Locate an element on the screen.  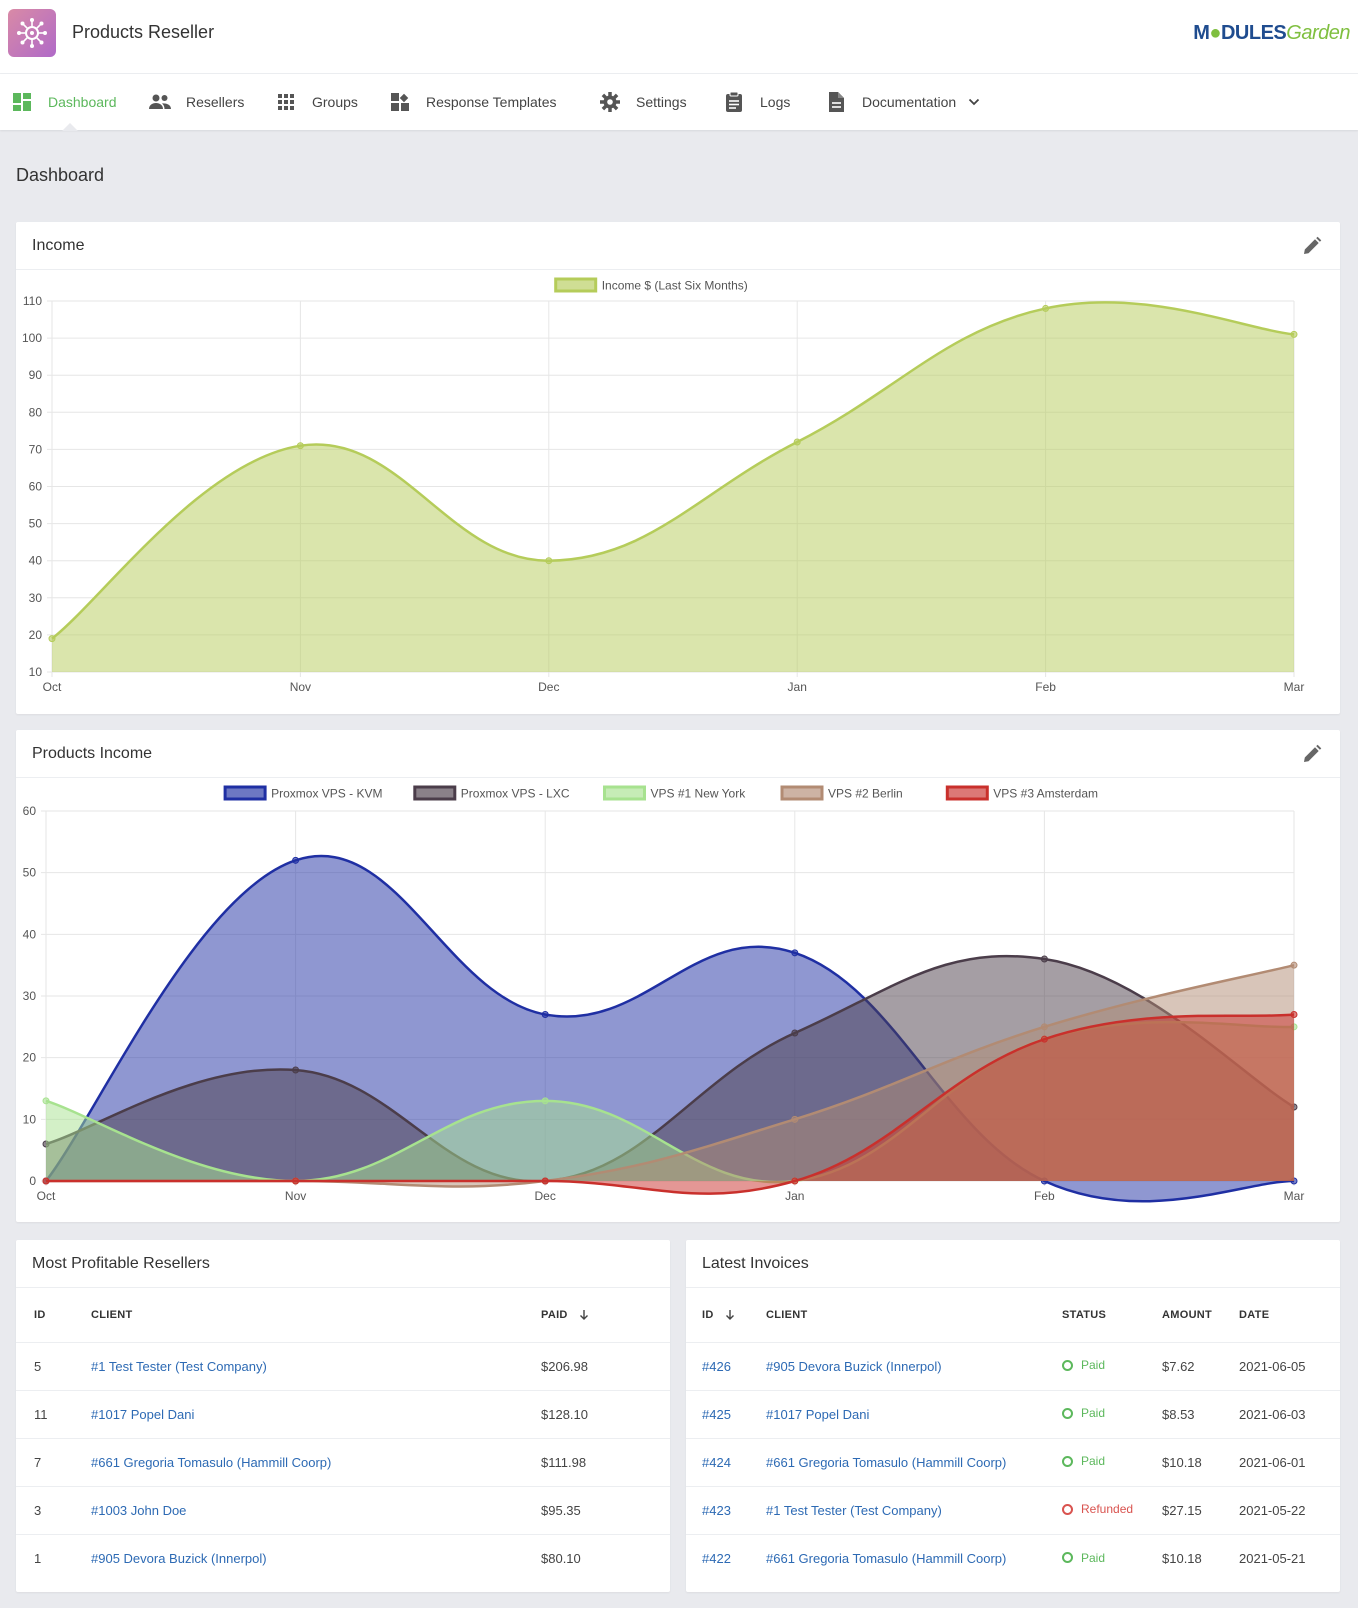
invoice-id-link: #426 is located at coordinates (726, 1366).